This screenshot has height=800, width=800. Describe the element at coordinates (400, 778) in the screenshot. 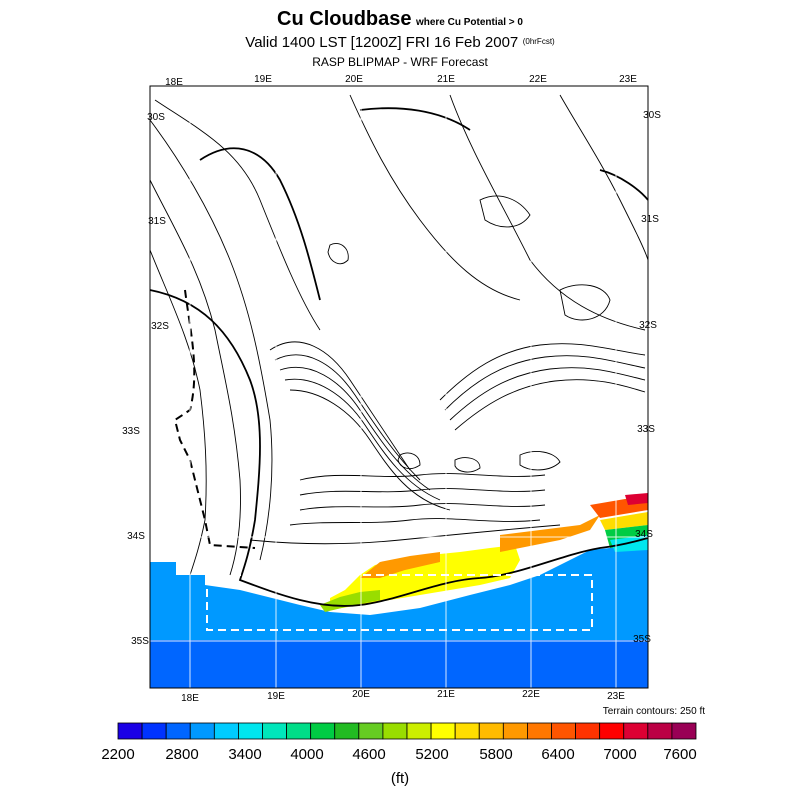

I see `legend-unit: (ft)` at that location.